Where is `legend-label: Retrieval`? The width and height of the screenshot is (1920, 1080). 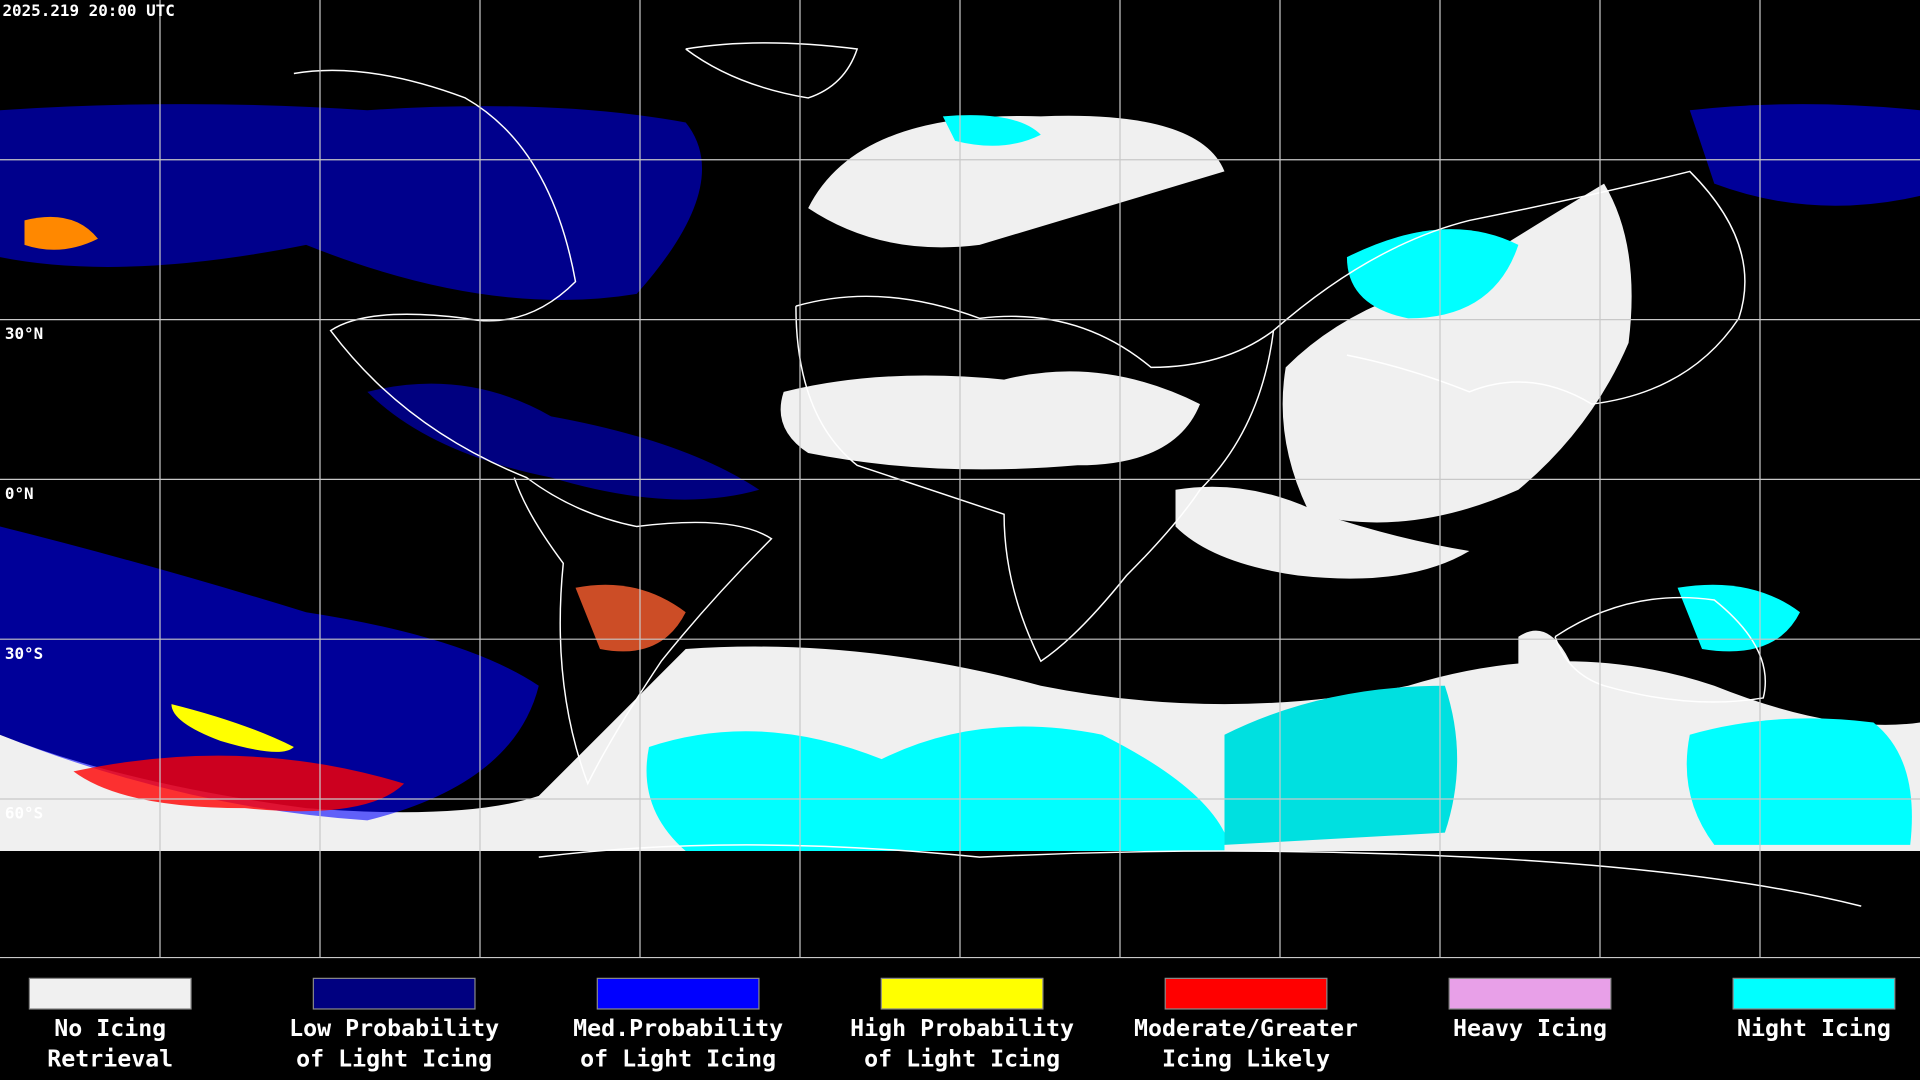
legend-label: Retrieval is located at coordinates (110, 1059).